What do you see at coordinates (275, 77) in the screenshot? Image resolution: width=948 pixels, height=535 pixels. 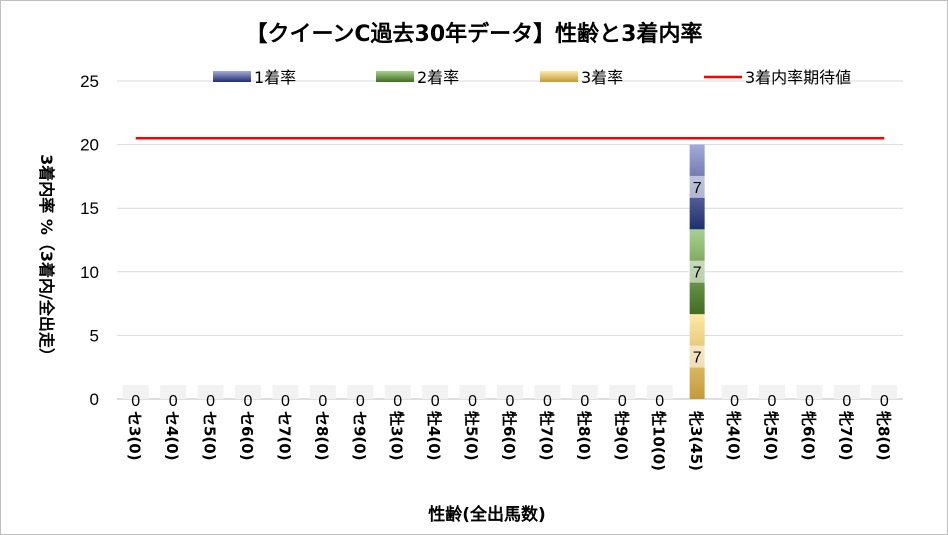 I see `legend-label: 1着率` at bounding box center [275, 77].